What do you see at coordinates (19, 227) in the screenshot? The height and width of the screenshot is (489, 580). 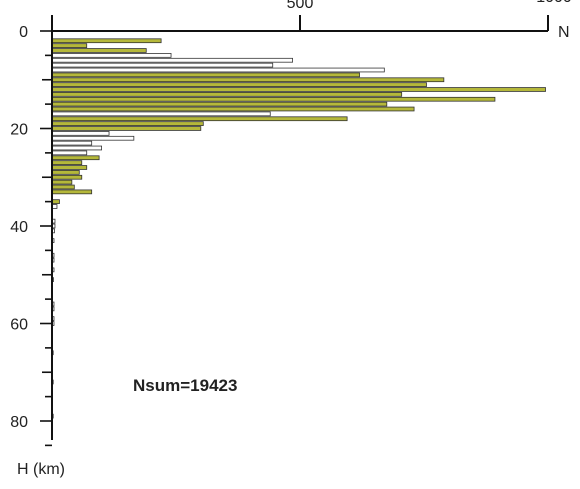 I see `y-tick-label: 40` at bounding box center [19, 227].